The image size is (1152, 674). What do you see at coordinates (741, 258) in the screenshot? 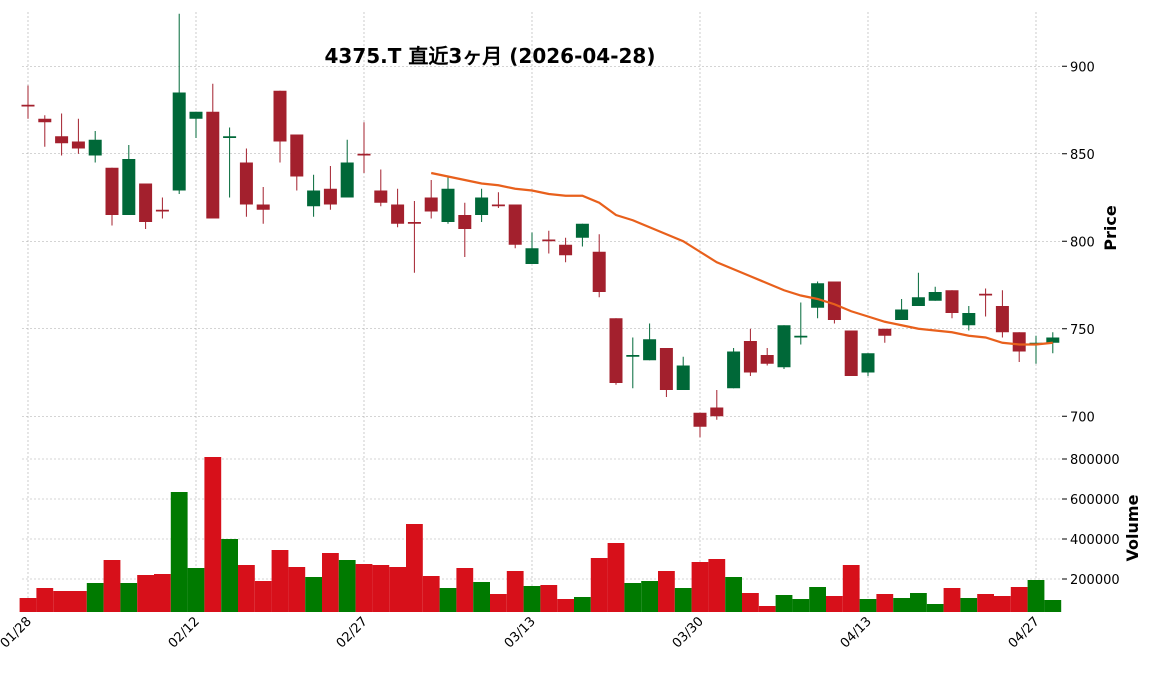
I see `moving-average-line` at bounding box center [741, 258].